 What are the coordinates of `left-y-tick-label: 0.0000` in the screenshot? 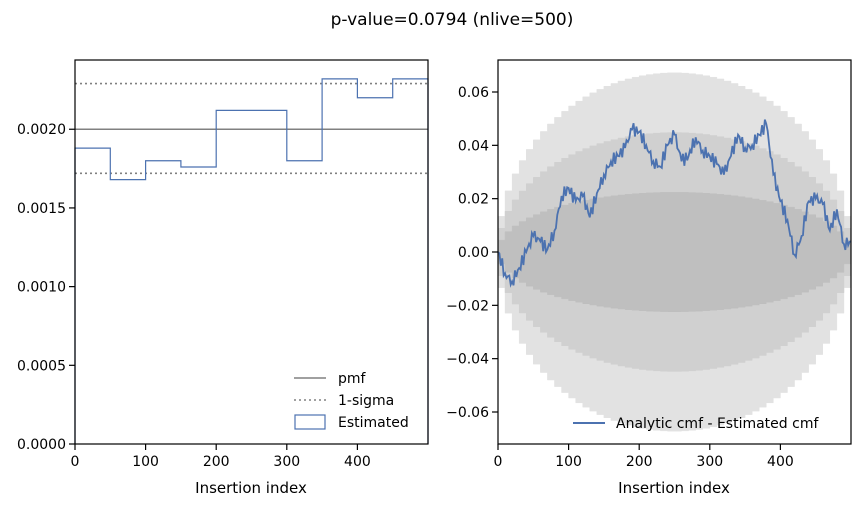 It's located at (41, 445).